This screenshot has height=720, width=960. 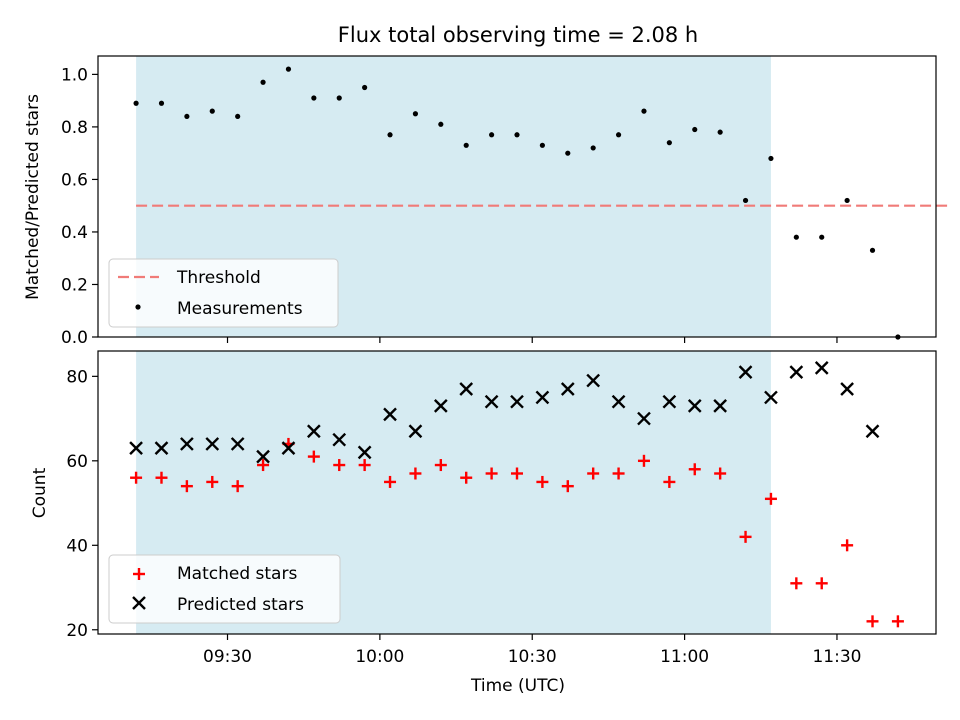 I want to click on x-axis-label: Time (UTC), so click(x=517, y=686).